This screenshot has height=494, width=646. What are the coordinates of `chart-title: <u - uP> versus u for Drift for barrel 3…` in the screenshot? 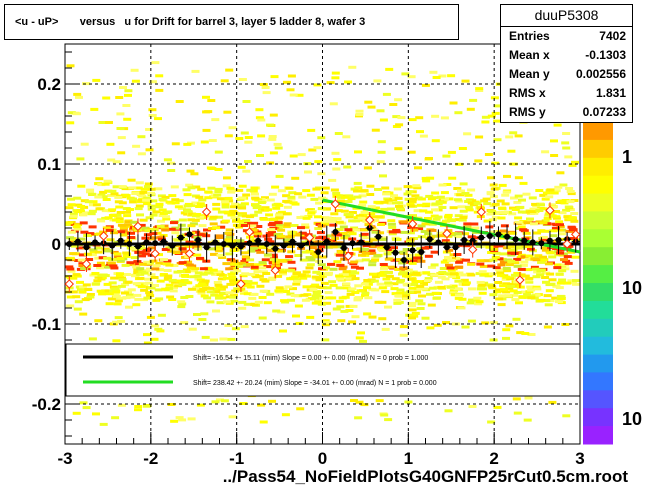 It's located at (231, 22).